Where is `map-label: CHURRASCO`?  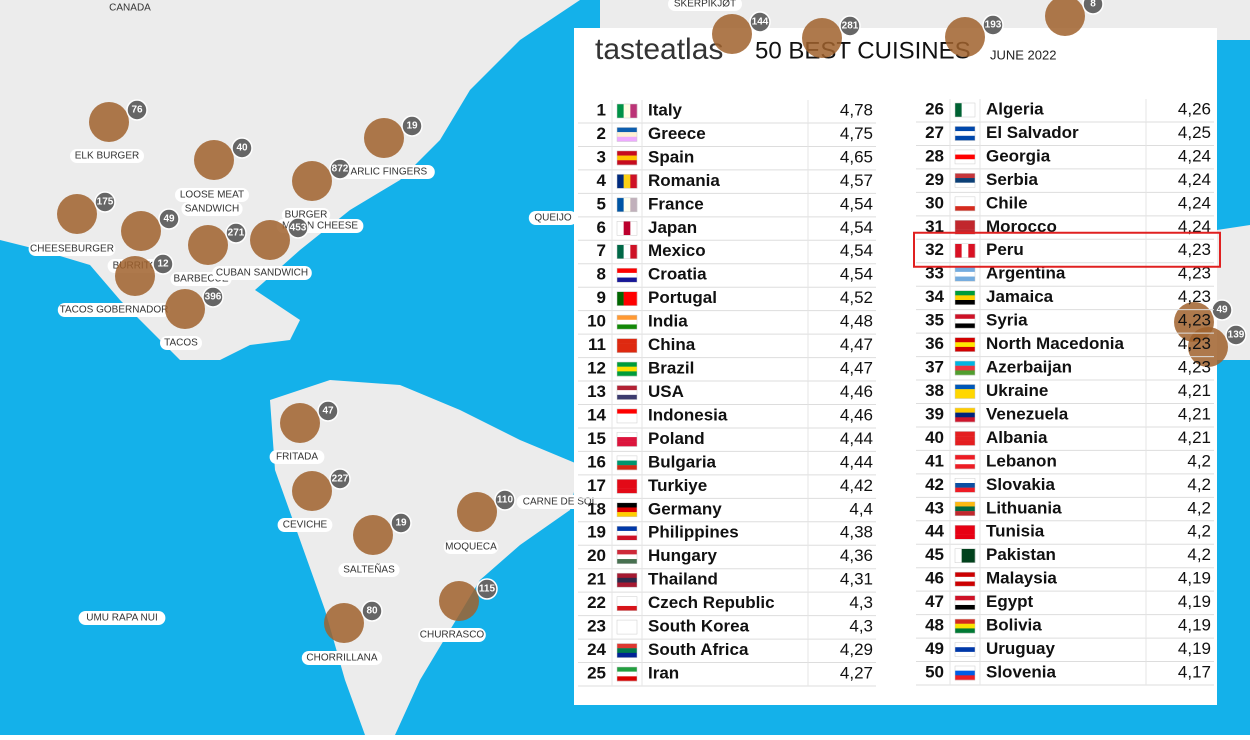
map-label: CHURRASCO is located at coordinates (452, 635).